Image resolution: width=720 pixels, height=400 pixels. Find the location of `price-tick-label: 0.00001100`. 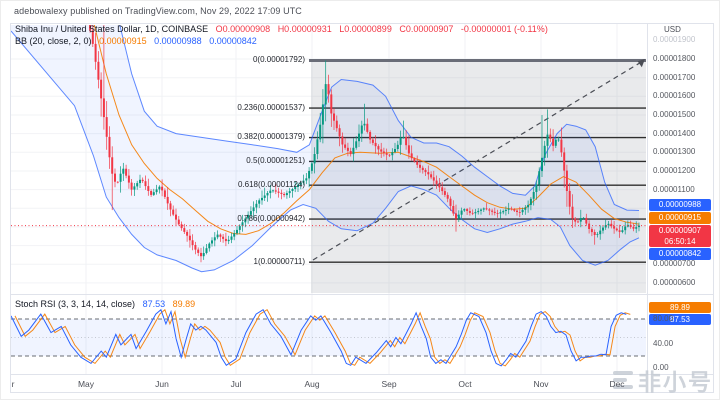

price-tick-label: 0.00001100 is located at coordinates (674, 189).